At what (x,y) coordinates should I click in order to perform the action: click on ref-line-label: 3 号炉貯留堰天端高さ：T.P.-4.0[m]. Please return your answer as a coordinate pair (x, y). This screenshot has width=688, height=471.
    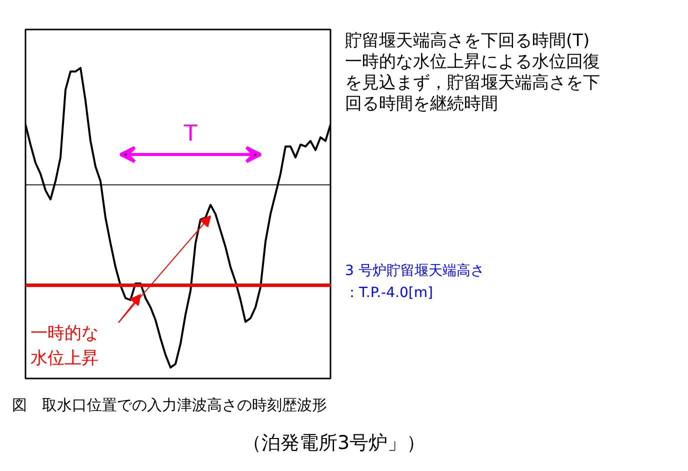
    Looking at the image, I should click on (415, 282).